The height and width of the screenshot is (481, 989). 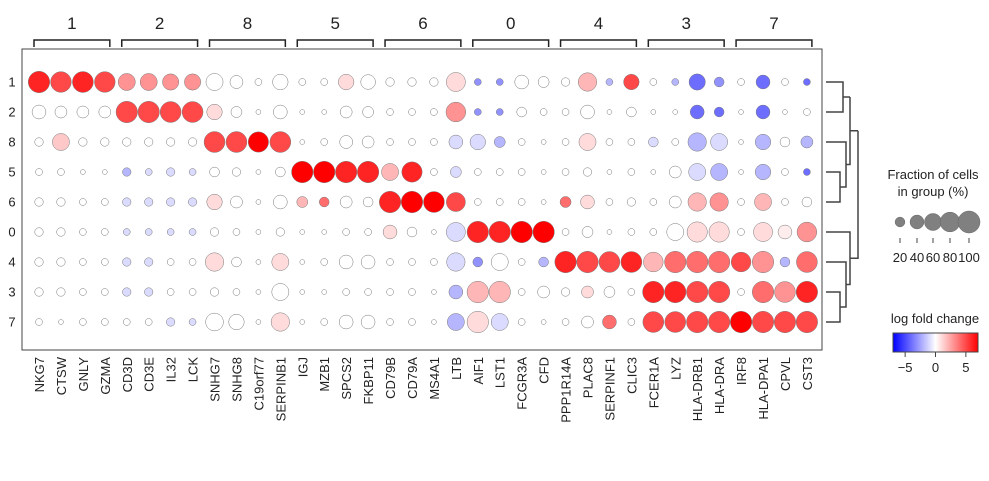 I want to click on gene-label: CD79A, so click(x=412, y=378).